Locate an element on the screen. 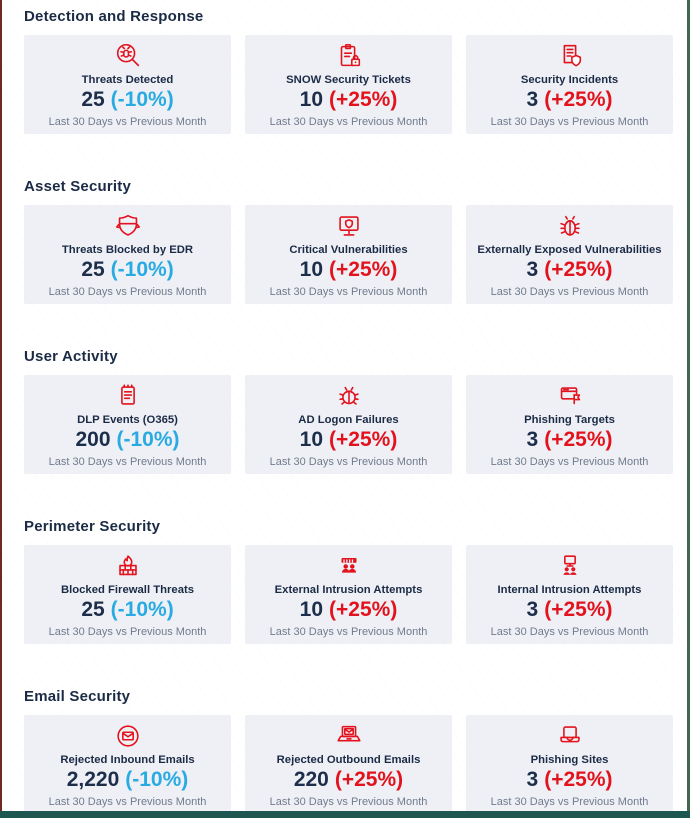 This screenshot has height=818, width=690. firewall-flame-icon is located at coordinates (128, 566).